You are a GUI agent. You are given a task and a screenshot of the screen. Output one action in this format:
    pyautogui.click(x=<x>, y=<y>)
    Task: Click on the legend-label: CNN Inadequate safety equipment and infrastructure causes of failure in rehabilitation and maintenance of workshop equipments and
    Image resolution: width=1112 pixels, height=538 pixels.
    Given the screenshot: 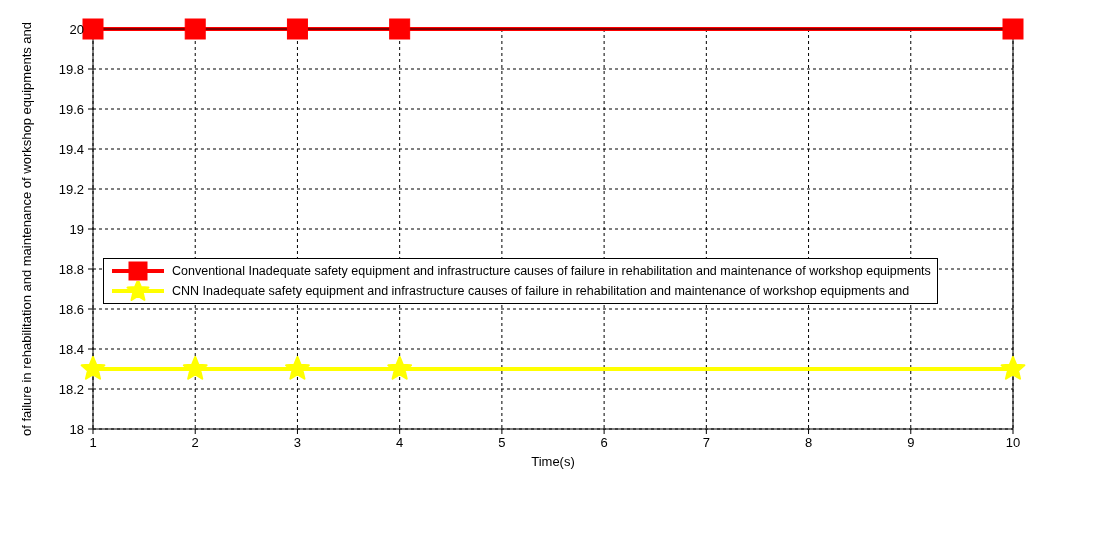 What is the action you would take?
    pyautogui.click(x=541, y=291)
    